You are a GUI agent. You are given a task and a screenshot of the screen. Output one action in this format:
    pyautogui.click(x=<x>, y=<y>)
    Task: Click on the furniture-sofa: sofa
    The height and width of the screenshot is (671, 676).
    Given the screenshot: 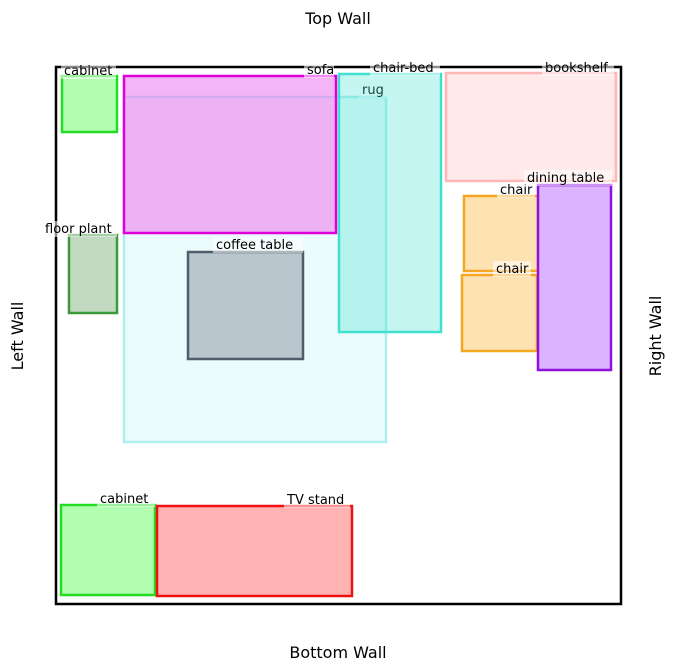 What is the action you would take?
    pyautogui.click(x=230, y=148)
    